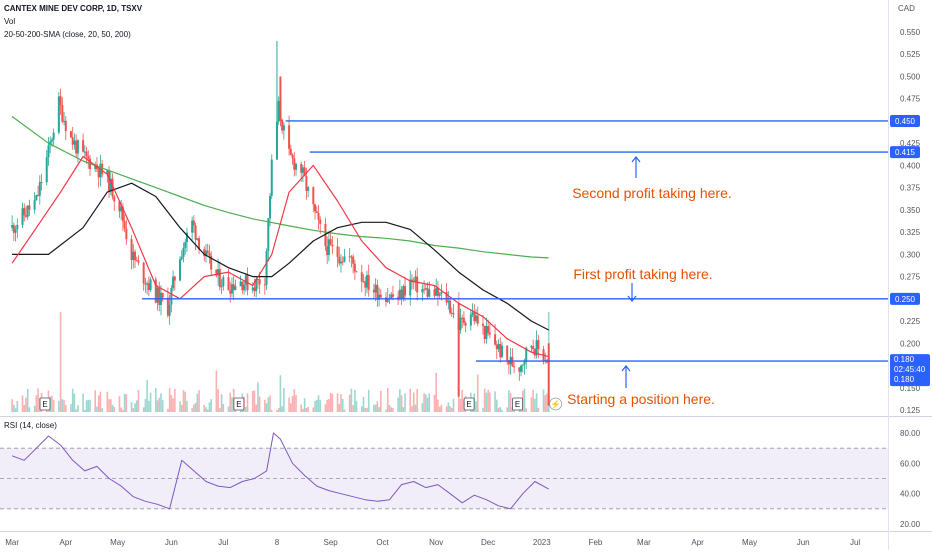 The height and width of the screenshot is (555, 932). Describe the element at coordinates (556, 404) in the screenshot. I see `lightning-icon` at that location.